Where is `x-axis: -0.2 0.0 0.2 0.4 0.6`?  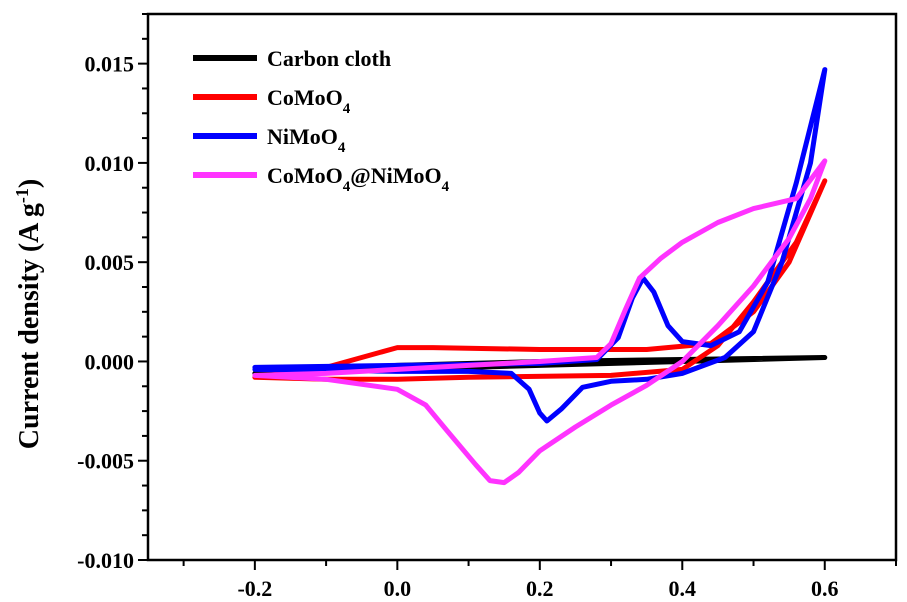 x-axis: -0.2 0.0 0.2 0.4 0.6 is located at coordinates (539, 580).